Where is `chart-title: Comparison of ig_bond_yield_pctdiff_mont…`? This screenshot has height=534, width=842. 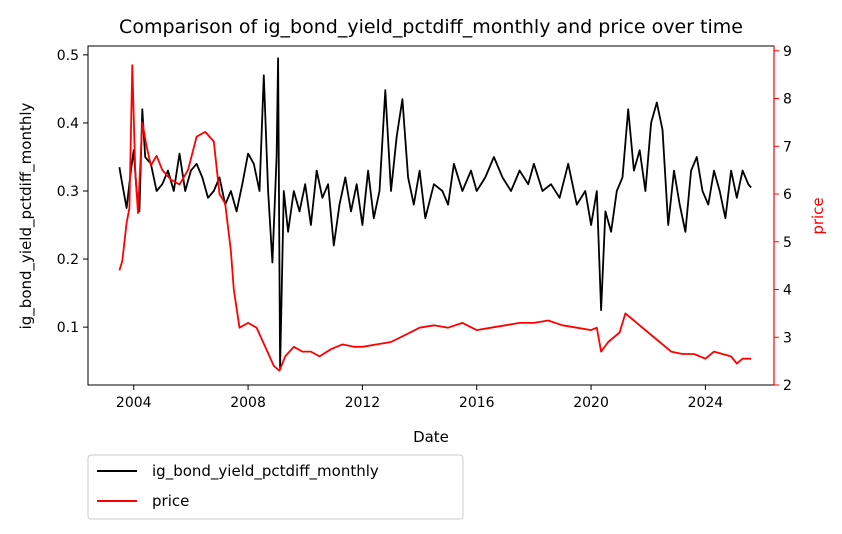
chart-title: Comparison of ig_bond_yield_pctdiff_mont… is located at coordinates (431, 27).